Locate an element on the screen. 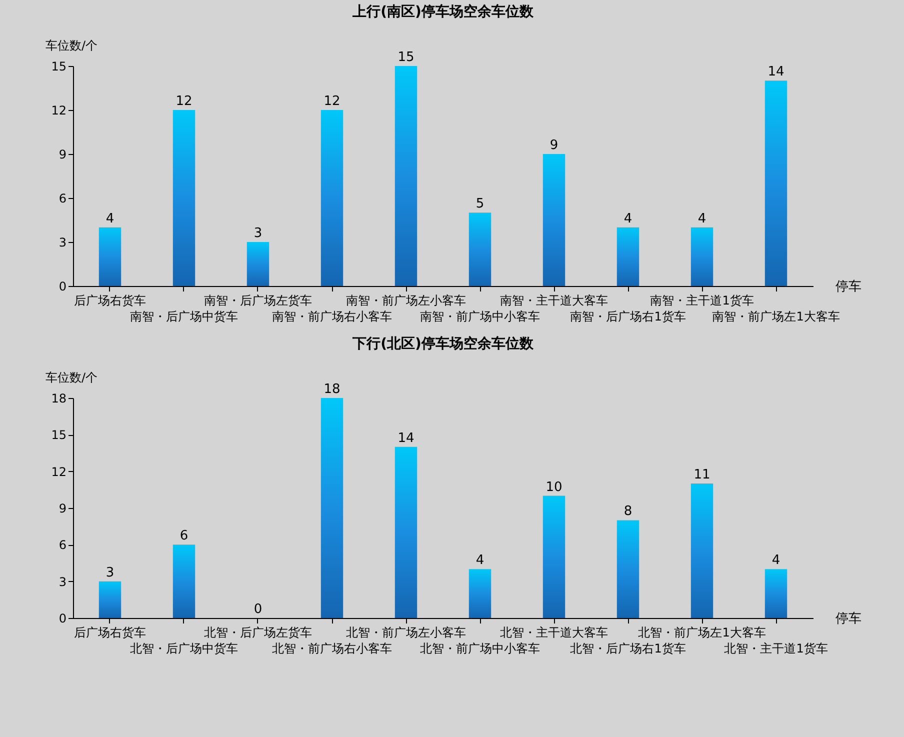 This screenshot has height=737, width=904. data-label: 8 is located at coordinates (628, 512).